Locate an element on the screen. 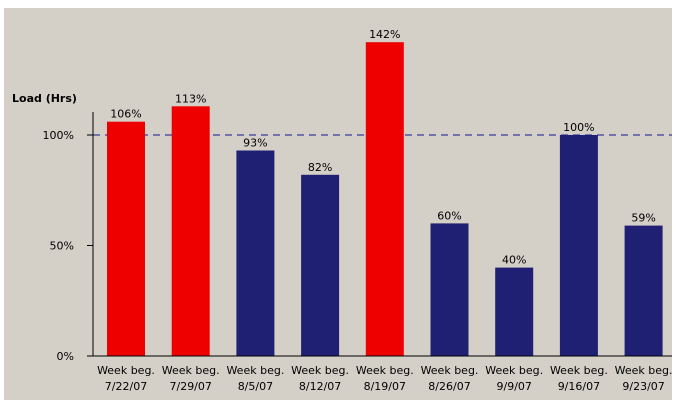 This screenshot has width=676, height=402. x-tick-label-line2: 8/12/07 is located at coordinates (320, 386).